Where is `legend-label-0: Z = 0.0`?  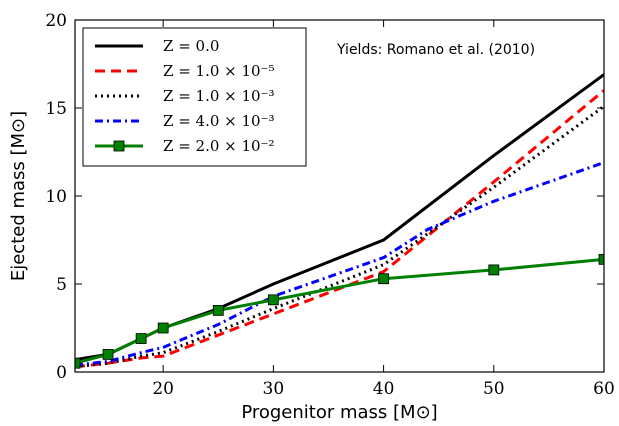 legend-label-0: Z = 0.0 is located at coordinates (191, 46).